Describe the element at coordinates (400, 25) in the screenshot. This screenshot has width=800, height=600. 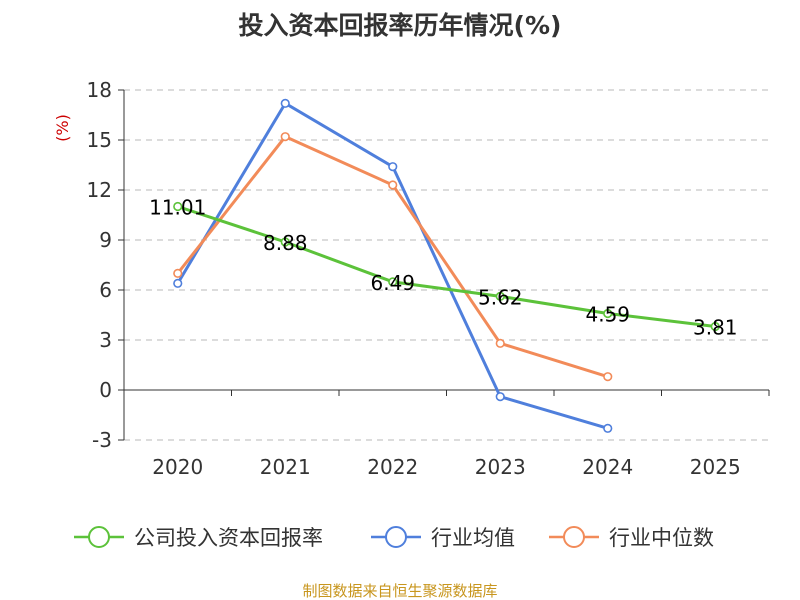
I see `chart-title: 投入资本回报率历年情况(%)` at that location.